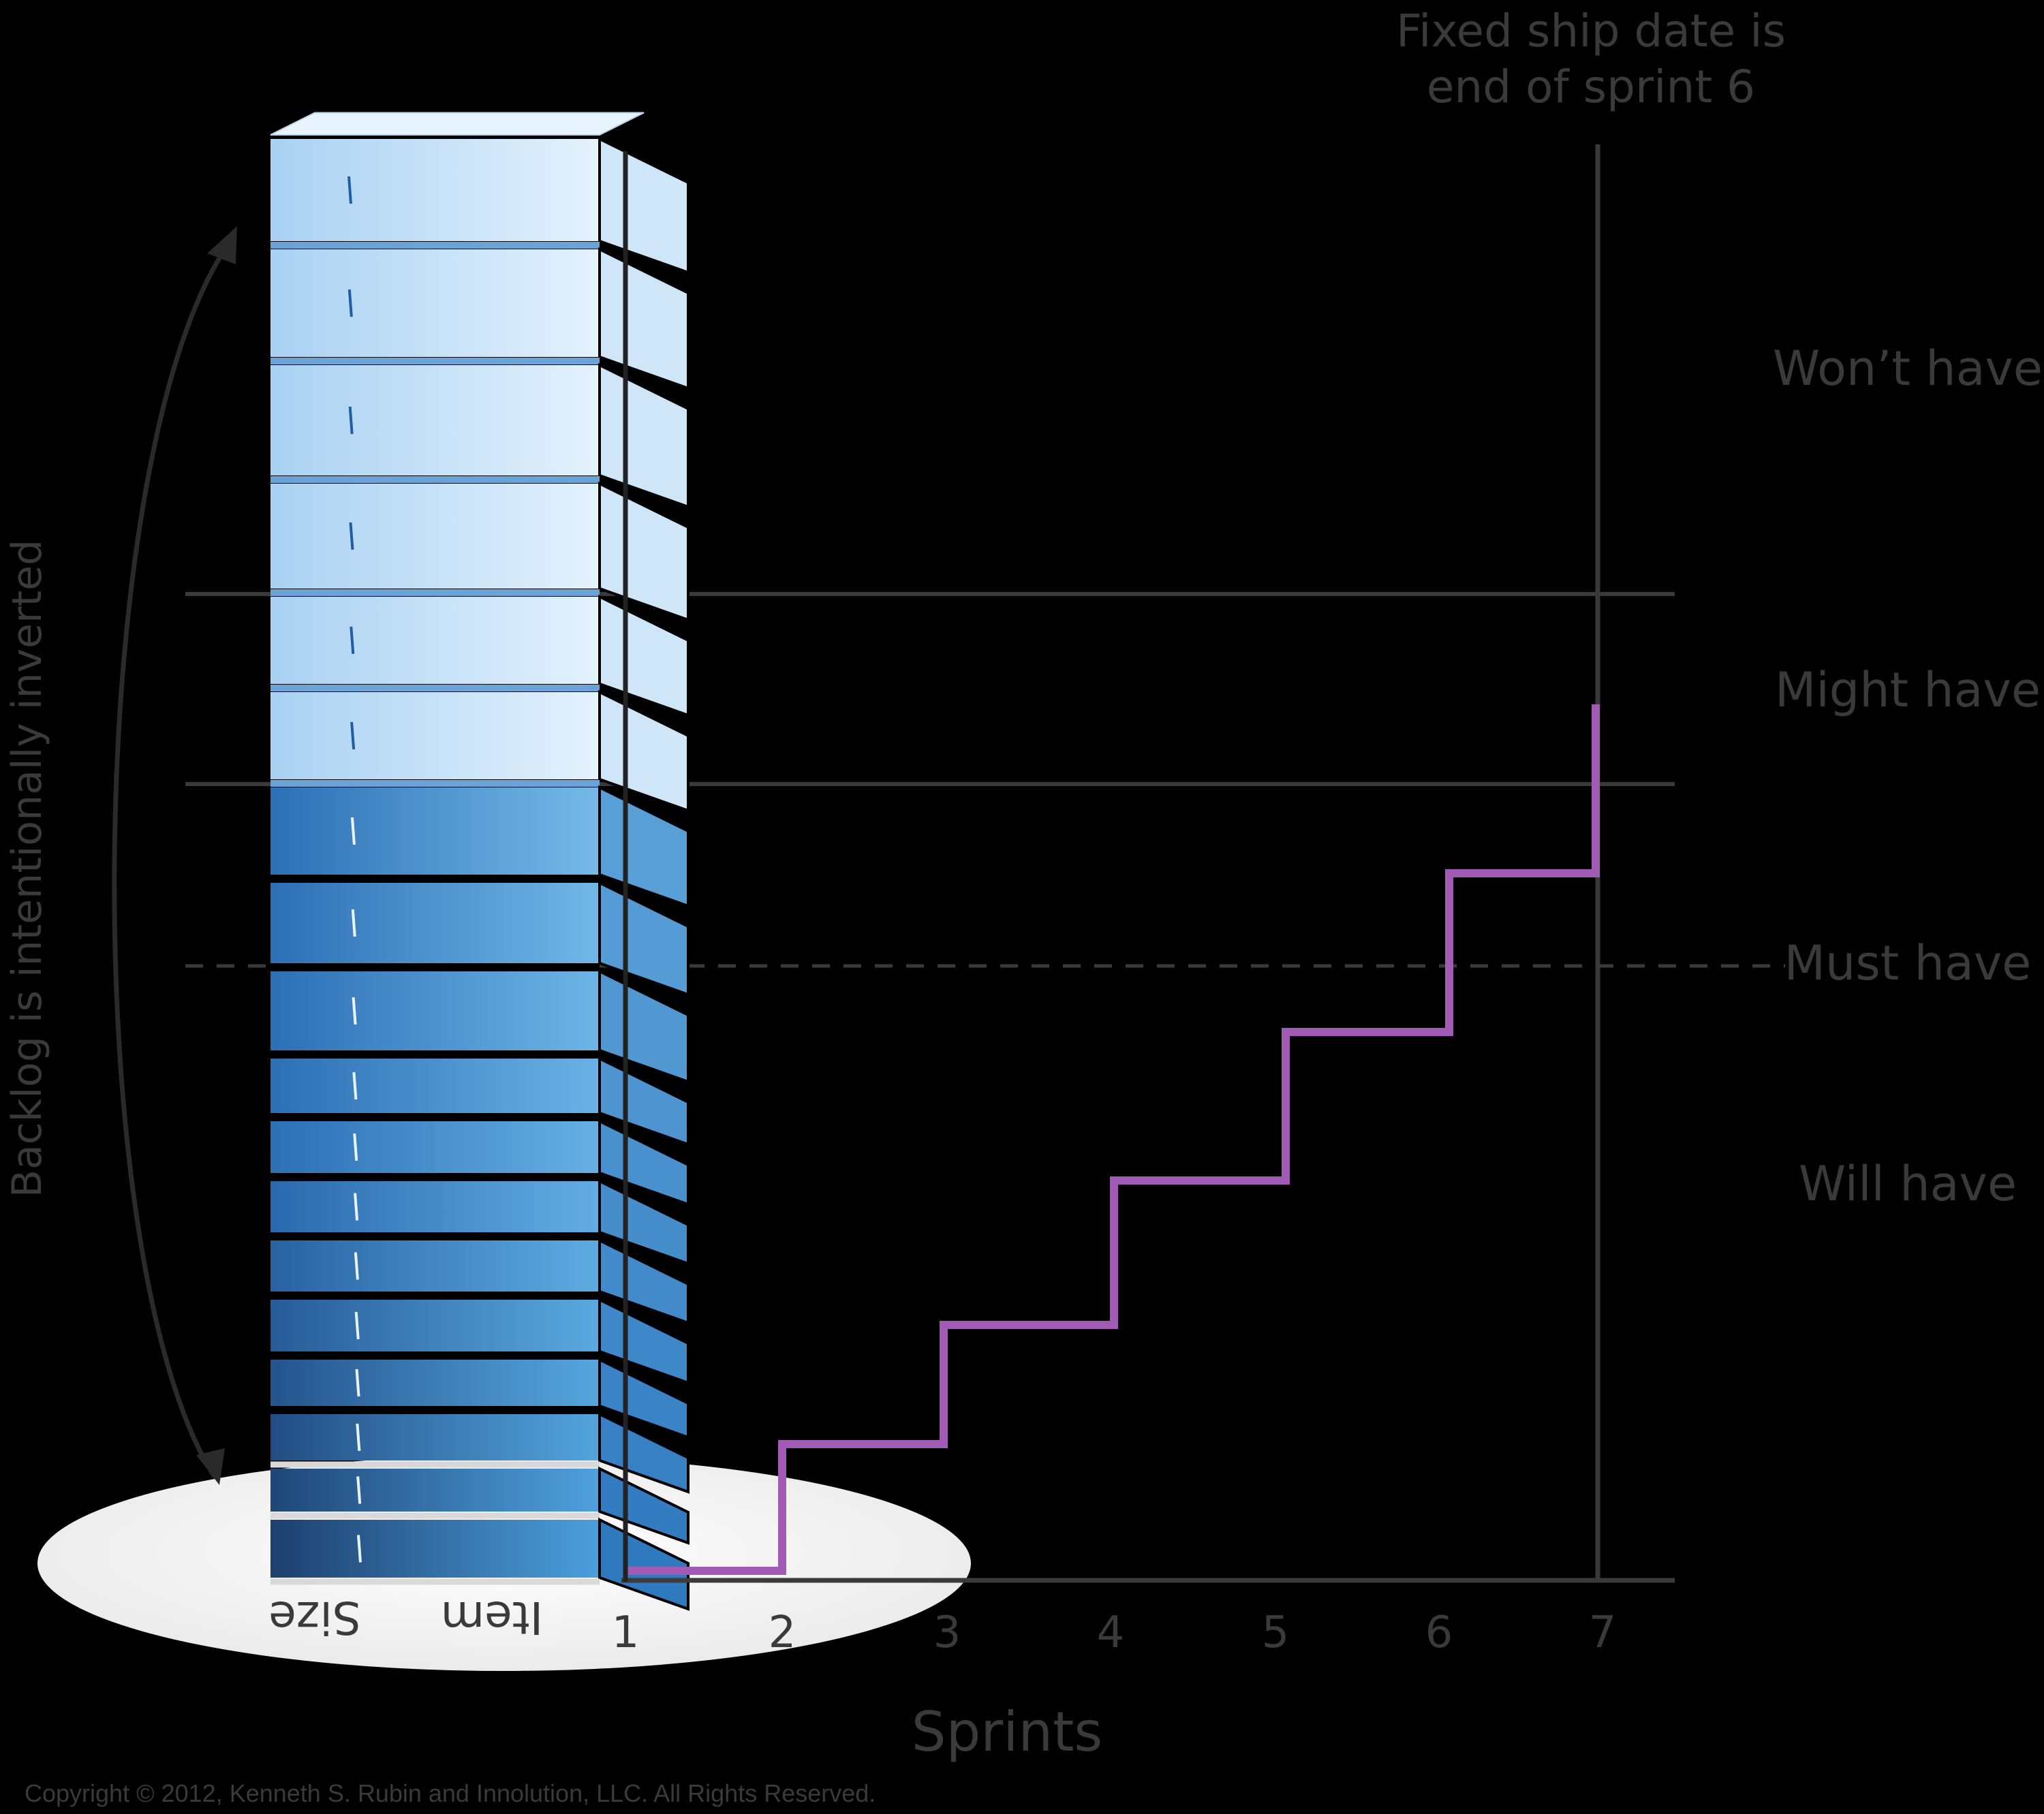 The image size is (2044, 1814). Describe the element at coordinates (222, 245) in the screenshot. I see `inversion-arrow-head-top-icon` at that location.